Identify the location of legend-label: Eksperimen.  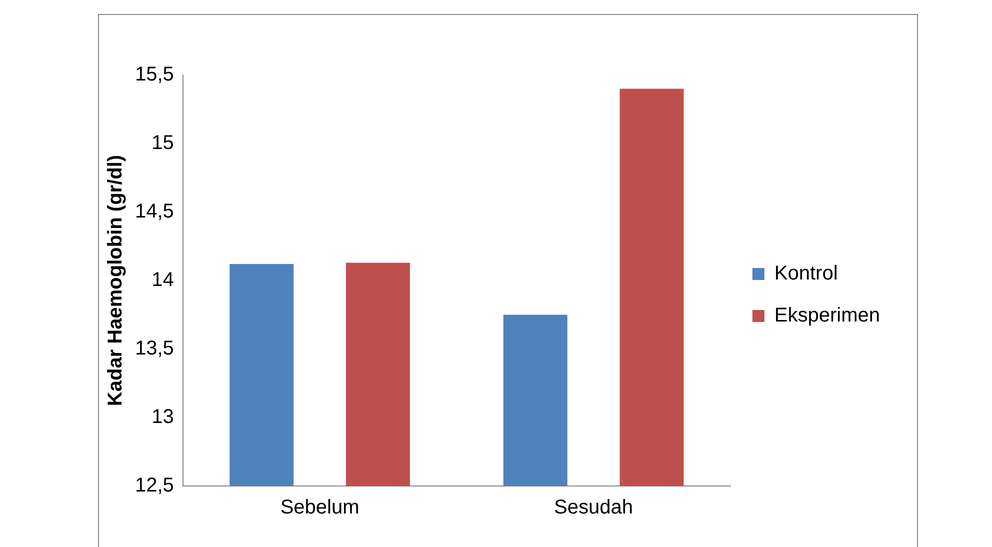
(827, 315).